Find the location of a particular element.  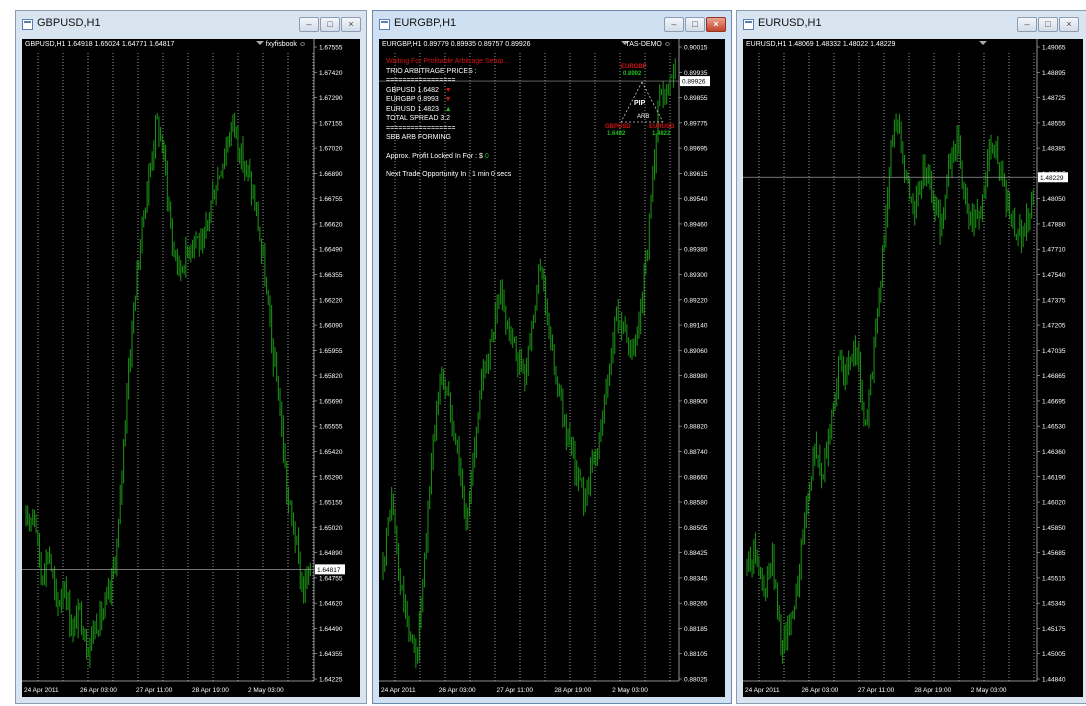

tri-center: PIP is located at coordinates (640, 103).